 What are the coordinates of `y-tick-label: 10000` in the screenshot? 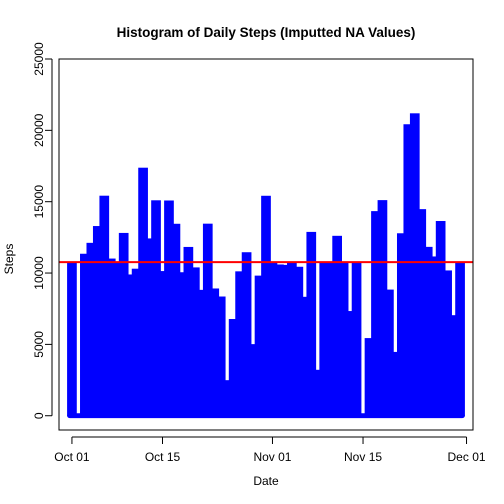 It's located at (39, 273).